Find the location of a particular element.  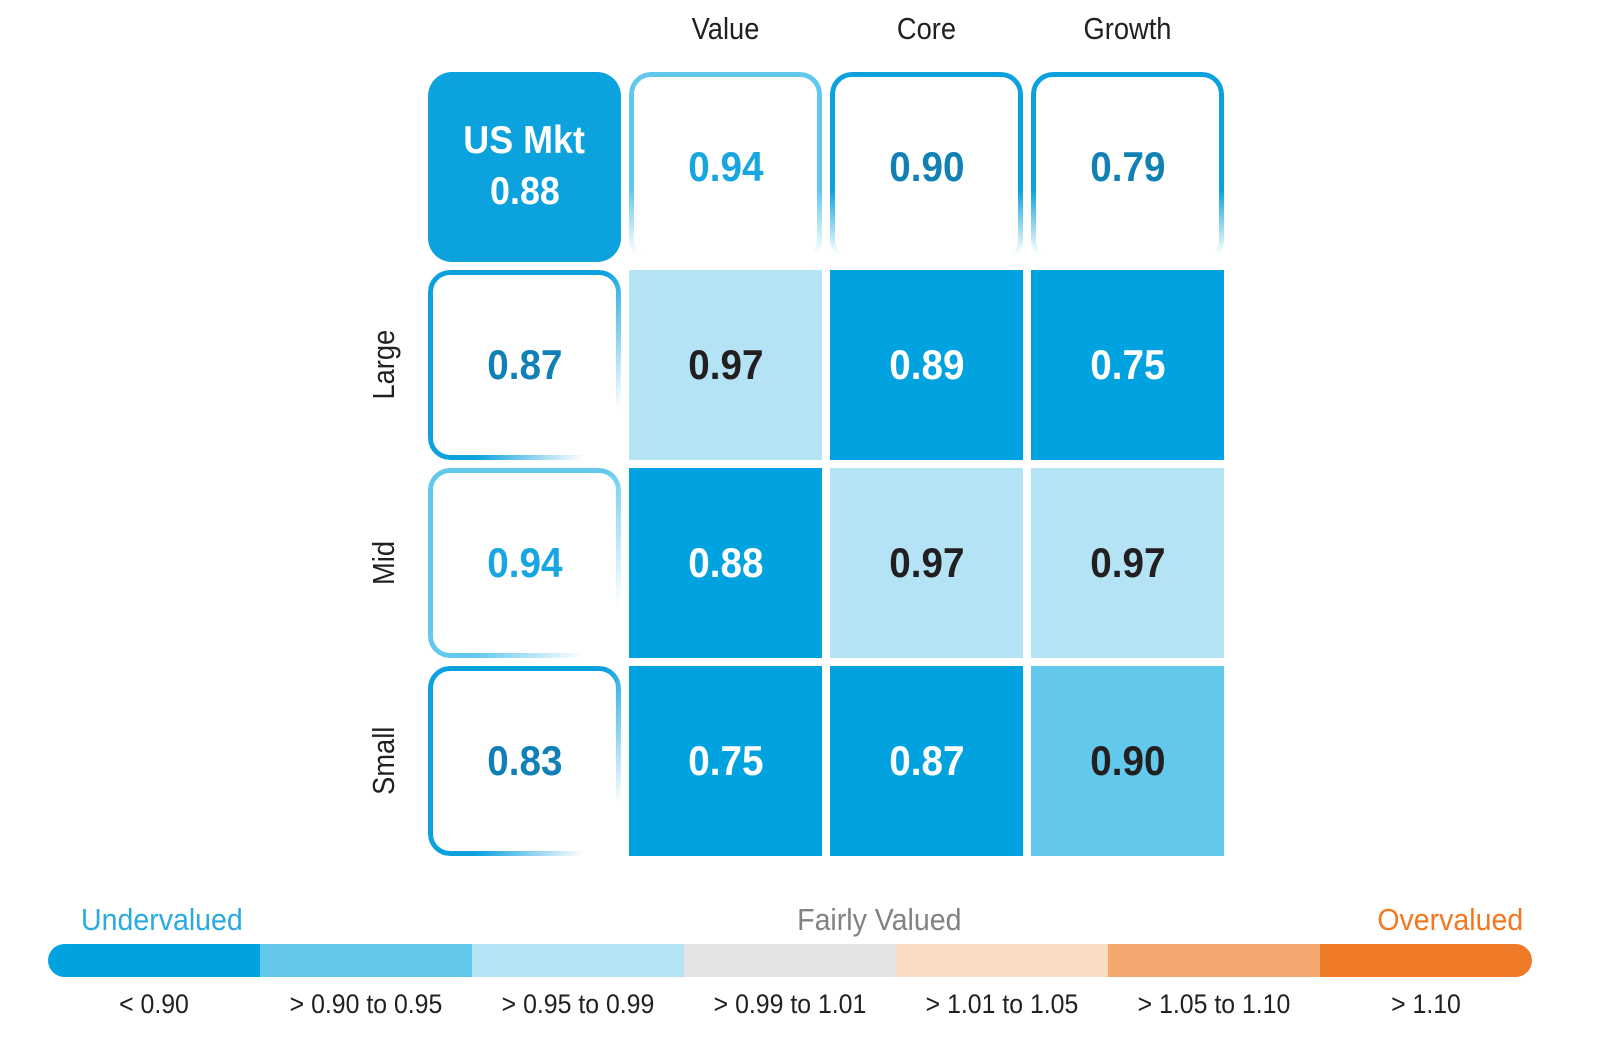

cell-mid-core: 0.97 is located at coordinates (926, 563).